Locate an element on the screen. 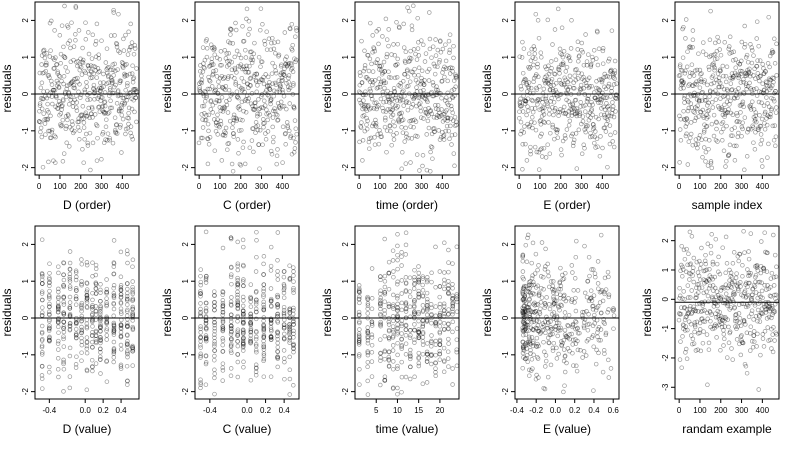 The height and width of the screenshot is (450, 800). y-axis-title: residuals is located at coordinates (7, 88).